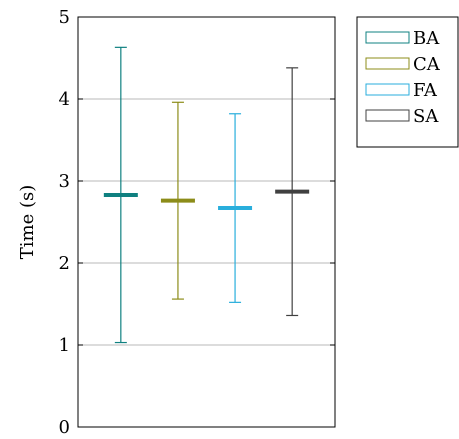 The height and width of the screenshot is (439, 459). Describe the element at coordinates (235, 208) in the screenshot. I see `error-bar-fa` at that location.